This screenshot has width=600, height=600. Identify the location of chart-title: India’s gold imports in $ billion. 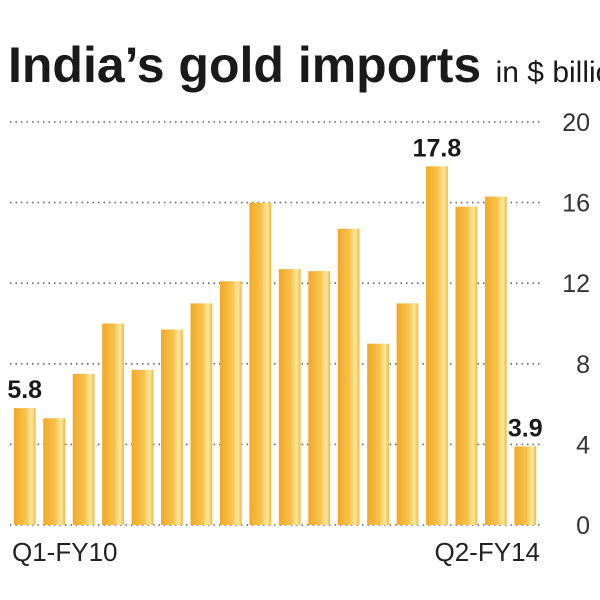
(304, 65).